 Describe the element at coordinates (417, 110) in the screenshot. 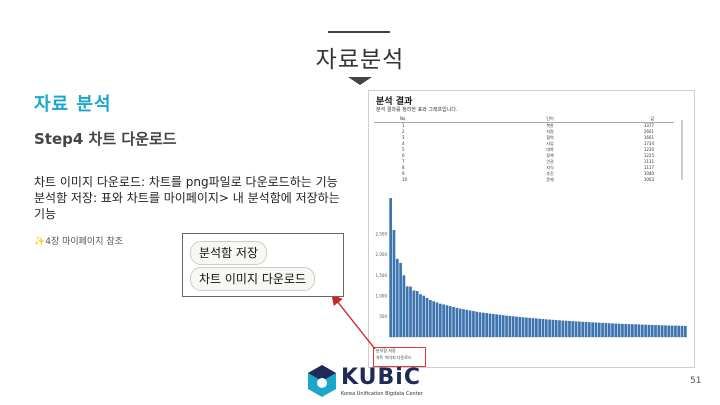

I see `result-subtitle: 분석 결과를 정리한 표와 그래프입니다.` at that location.